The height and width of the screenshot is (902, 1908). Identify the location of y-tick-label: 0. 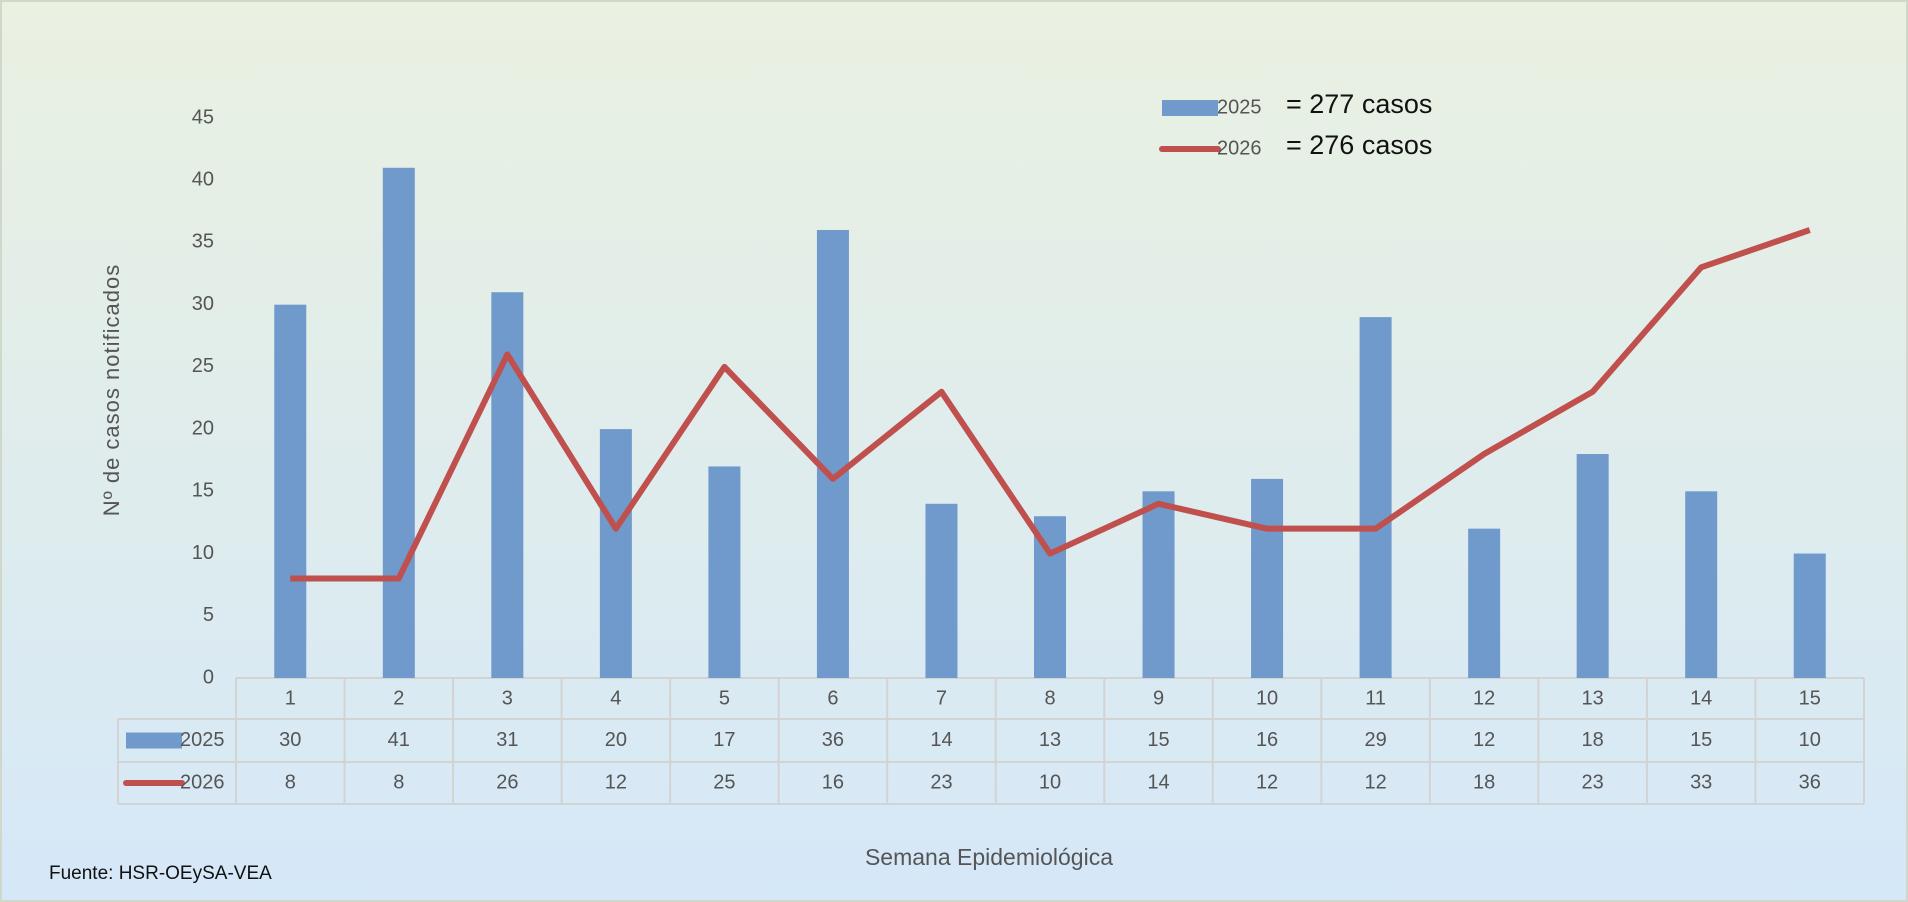
(208, 677).